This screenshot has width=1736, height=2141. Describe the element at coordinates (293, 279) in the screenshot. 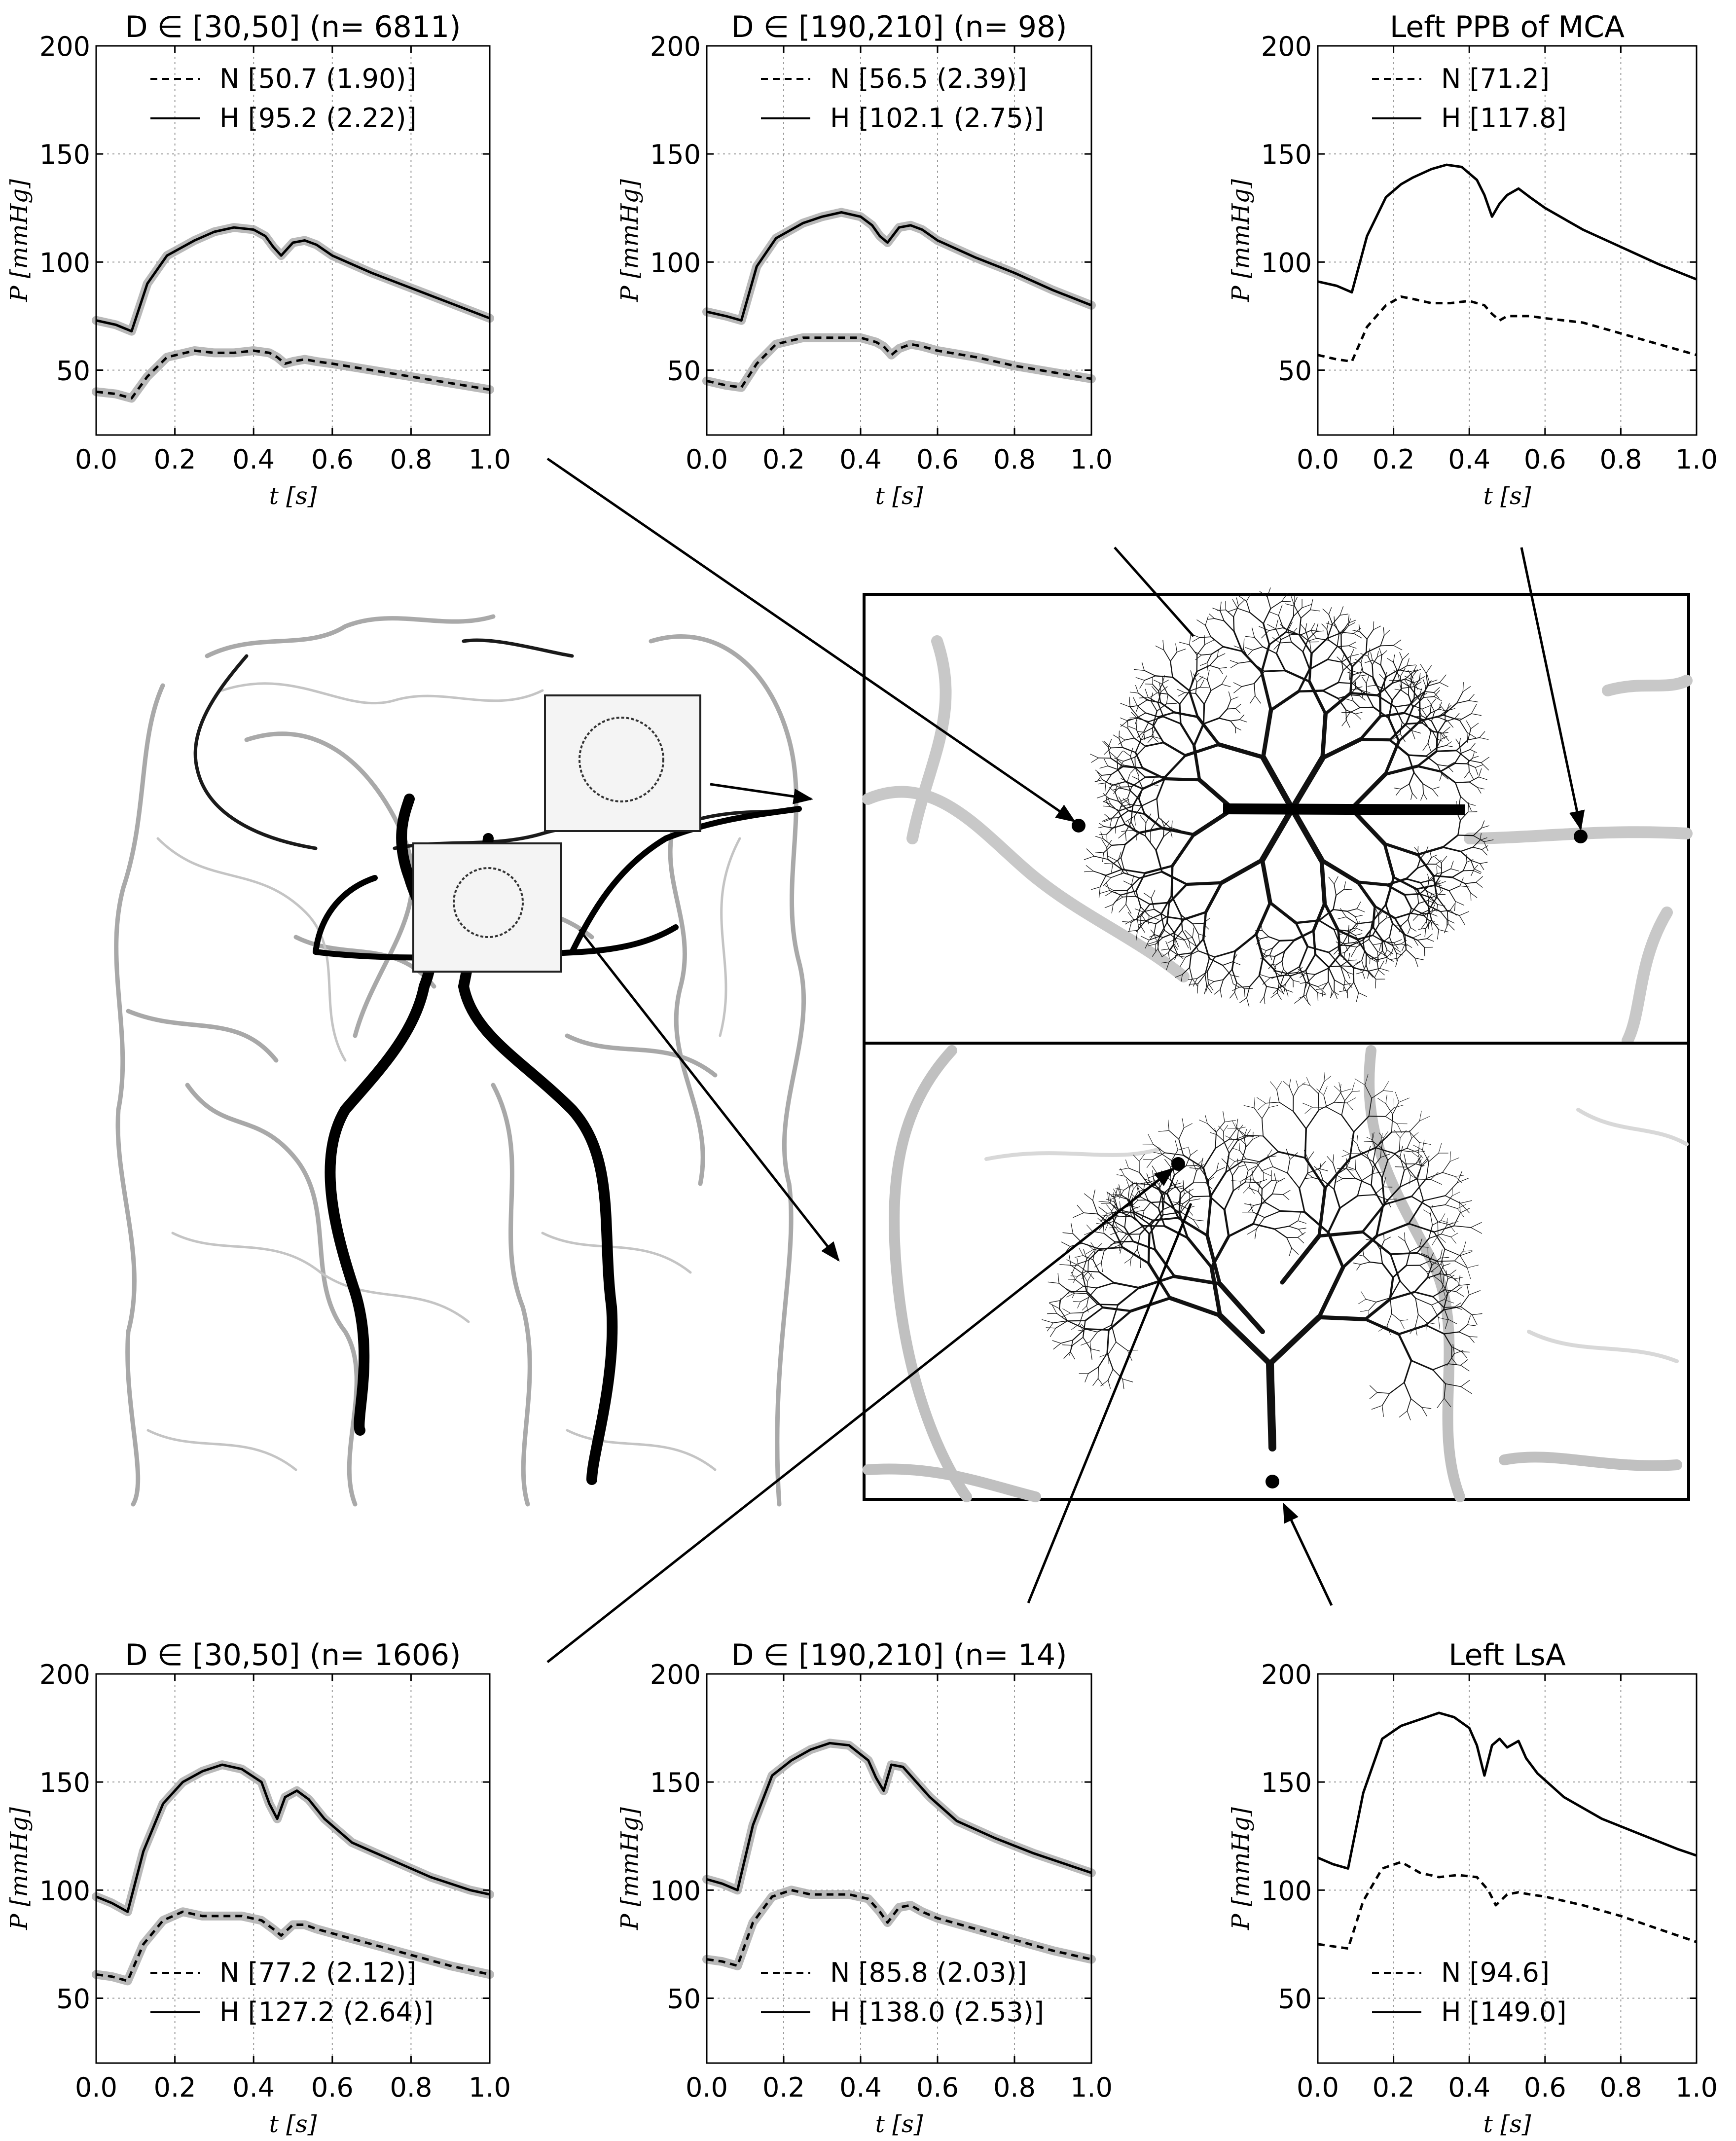

I see `series-line-h` at that location.